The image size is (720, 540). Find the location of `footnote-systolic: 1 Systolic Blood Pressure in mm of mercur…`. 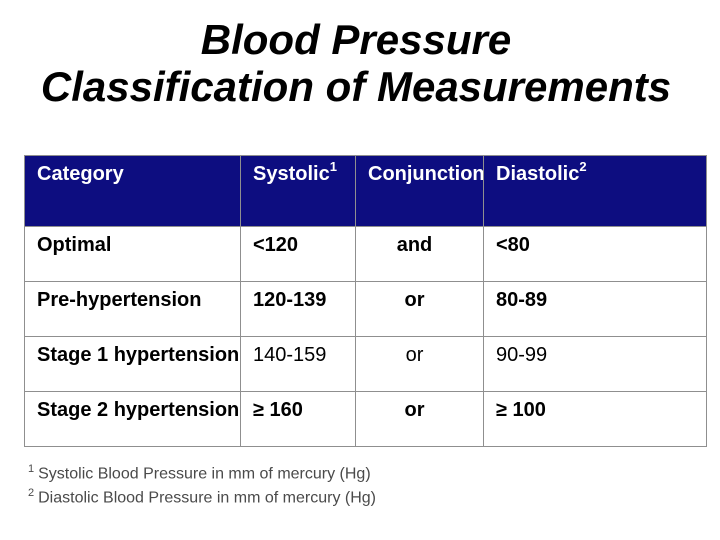

footnote-systolic: 1 Systolic Blood Pressure in mm of mercur… is located at coordinates (202, 472).